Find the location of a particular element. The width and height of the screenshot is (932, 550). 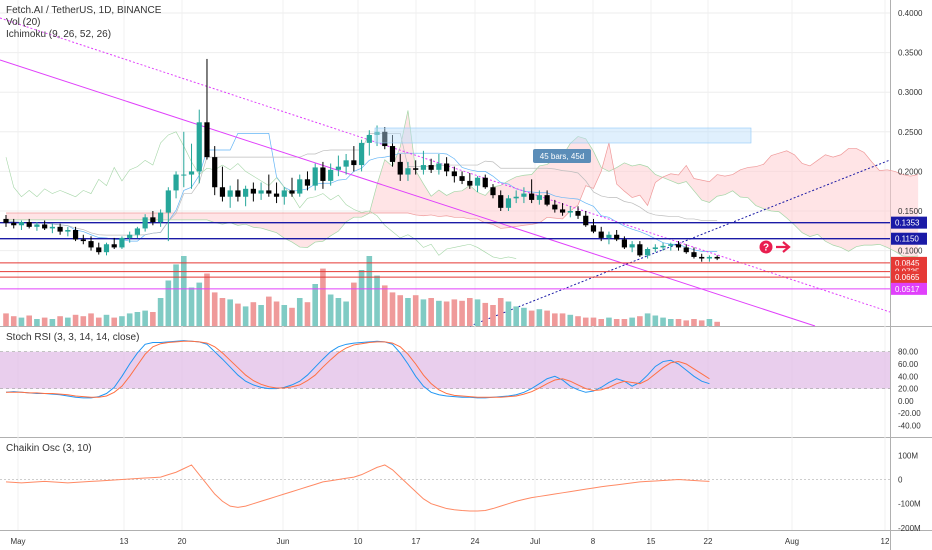

price-level-label: 0.1353 is located at coordinates (907, 223).